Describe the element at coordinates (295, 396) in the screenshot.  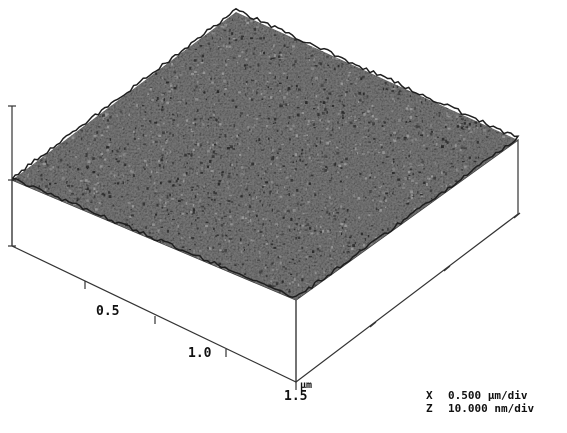
I see `tick-label-1-5: 1.5` at that location.